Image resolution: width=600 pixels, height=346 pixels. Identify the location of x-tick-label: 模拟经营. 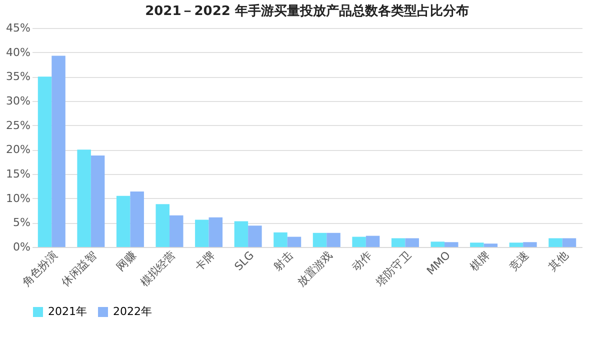
(158, 269).